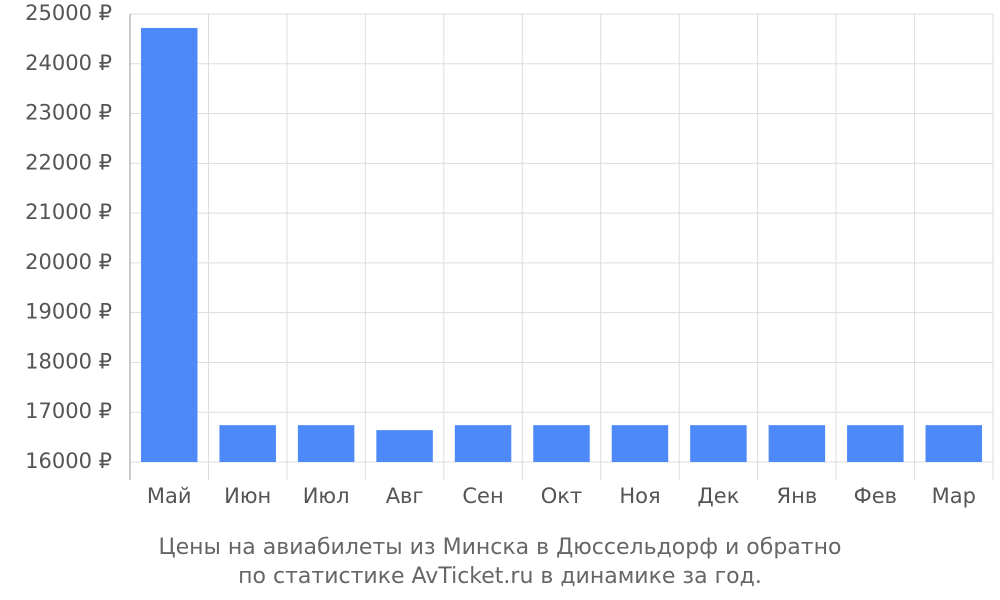 The width and height of the screenshot is (1000, 600). Describe the element at coordinates (405, 496) in the screenshot. I see `x-tick-label: Авг` at that location.